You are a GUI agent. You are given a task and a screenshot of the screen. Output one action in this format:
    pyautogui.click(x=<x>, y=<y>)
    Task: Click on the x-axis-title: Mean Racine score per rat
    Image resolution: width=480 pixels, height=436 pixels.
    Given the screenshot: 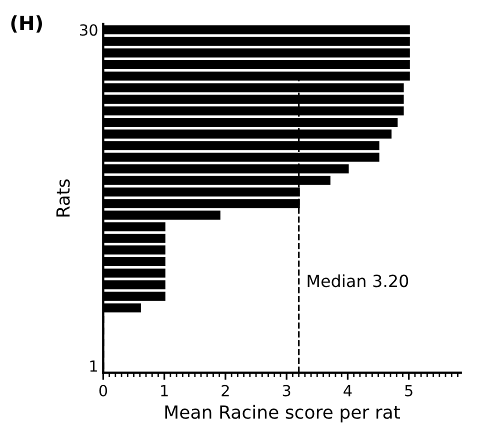 What is the action you would take?
    pyautogui.click(x=282, y=413)
    